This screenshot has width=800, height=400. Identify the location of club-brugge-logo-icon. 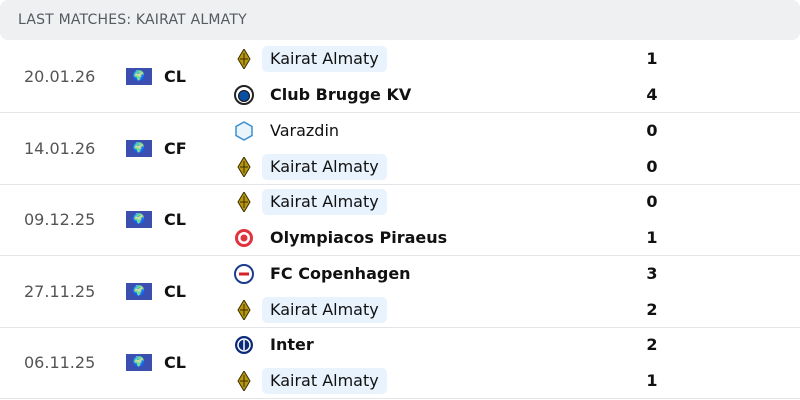
(244, 95).